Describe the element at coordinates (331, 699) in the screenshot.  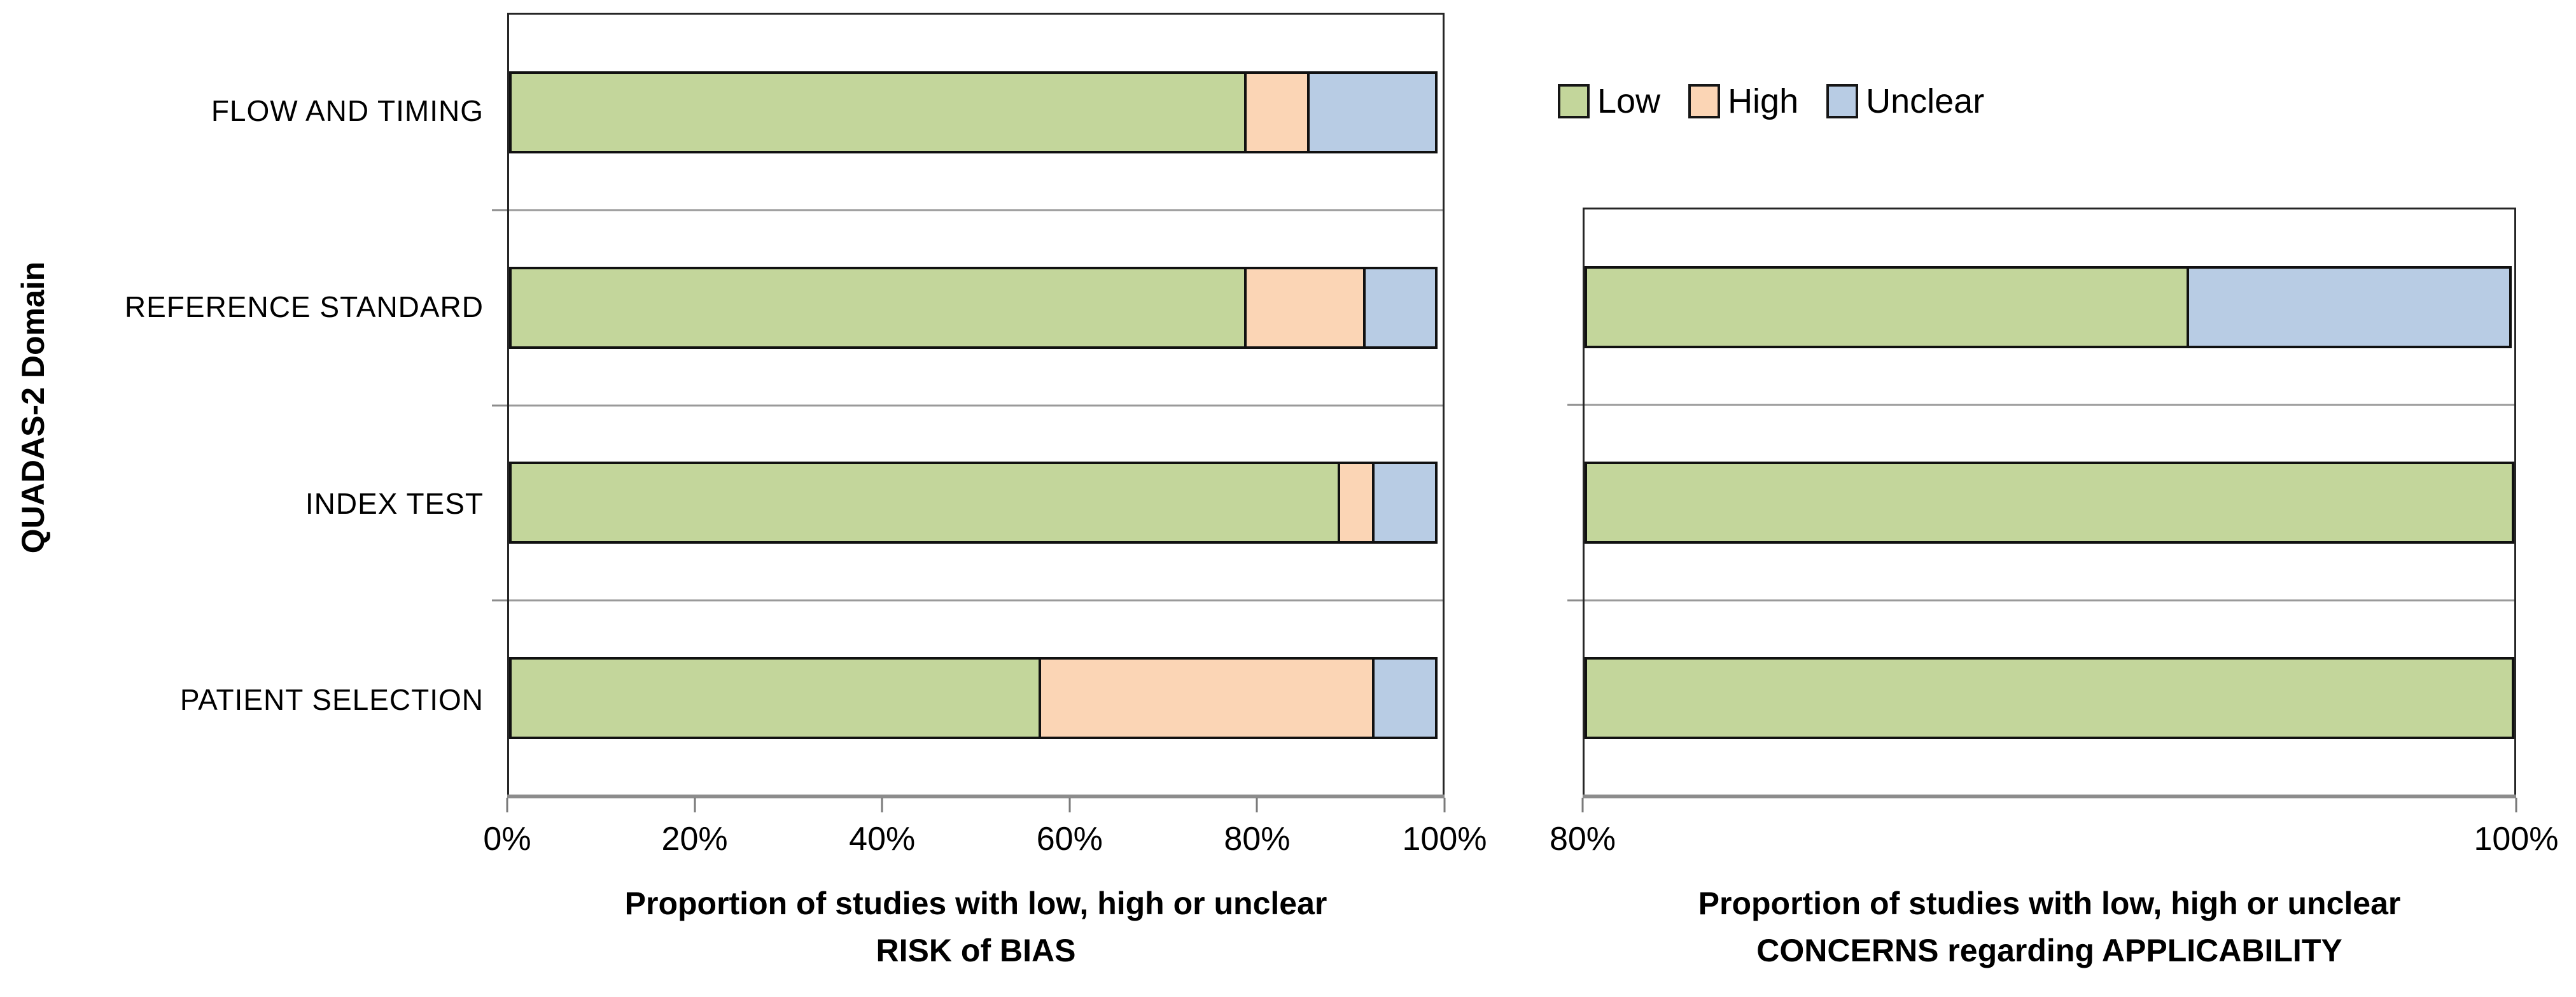
I see `category-label: PATIENT SELECTION` at that location.